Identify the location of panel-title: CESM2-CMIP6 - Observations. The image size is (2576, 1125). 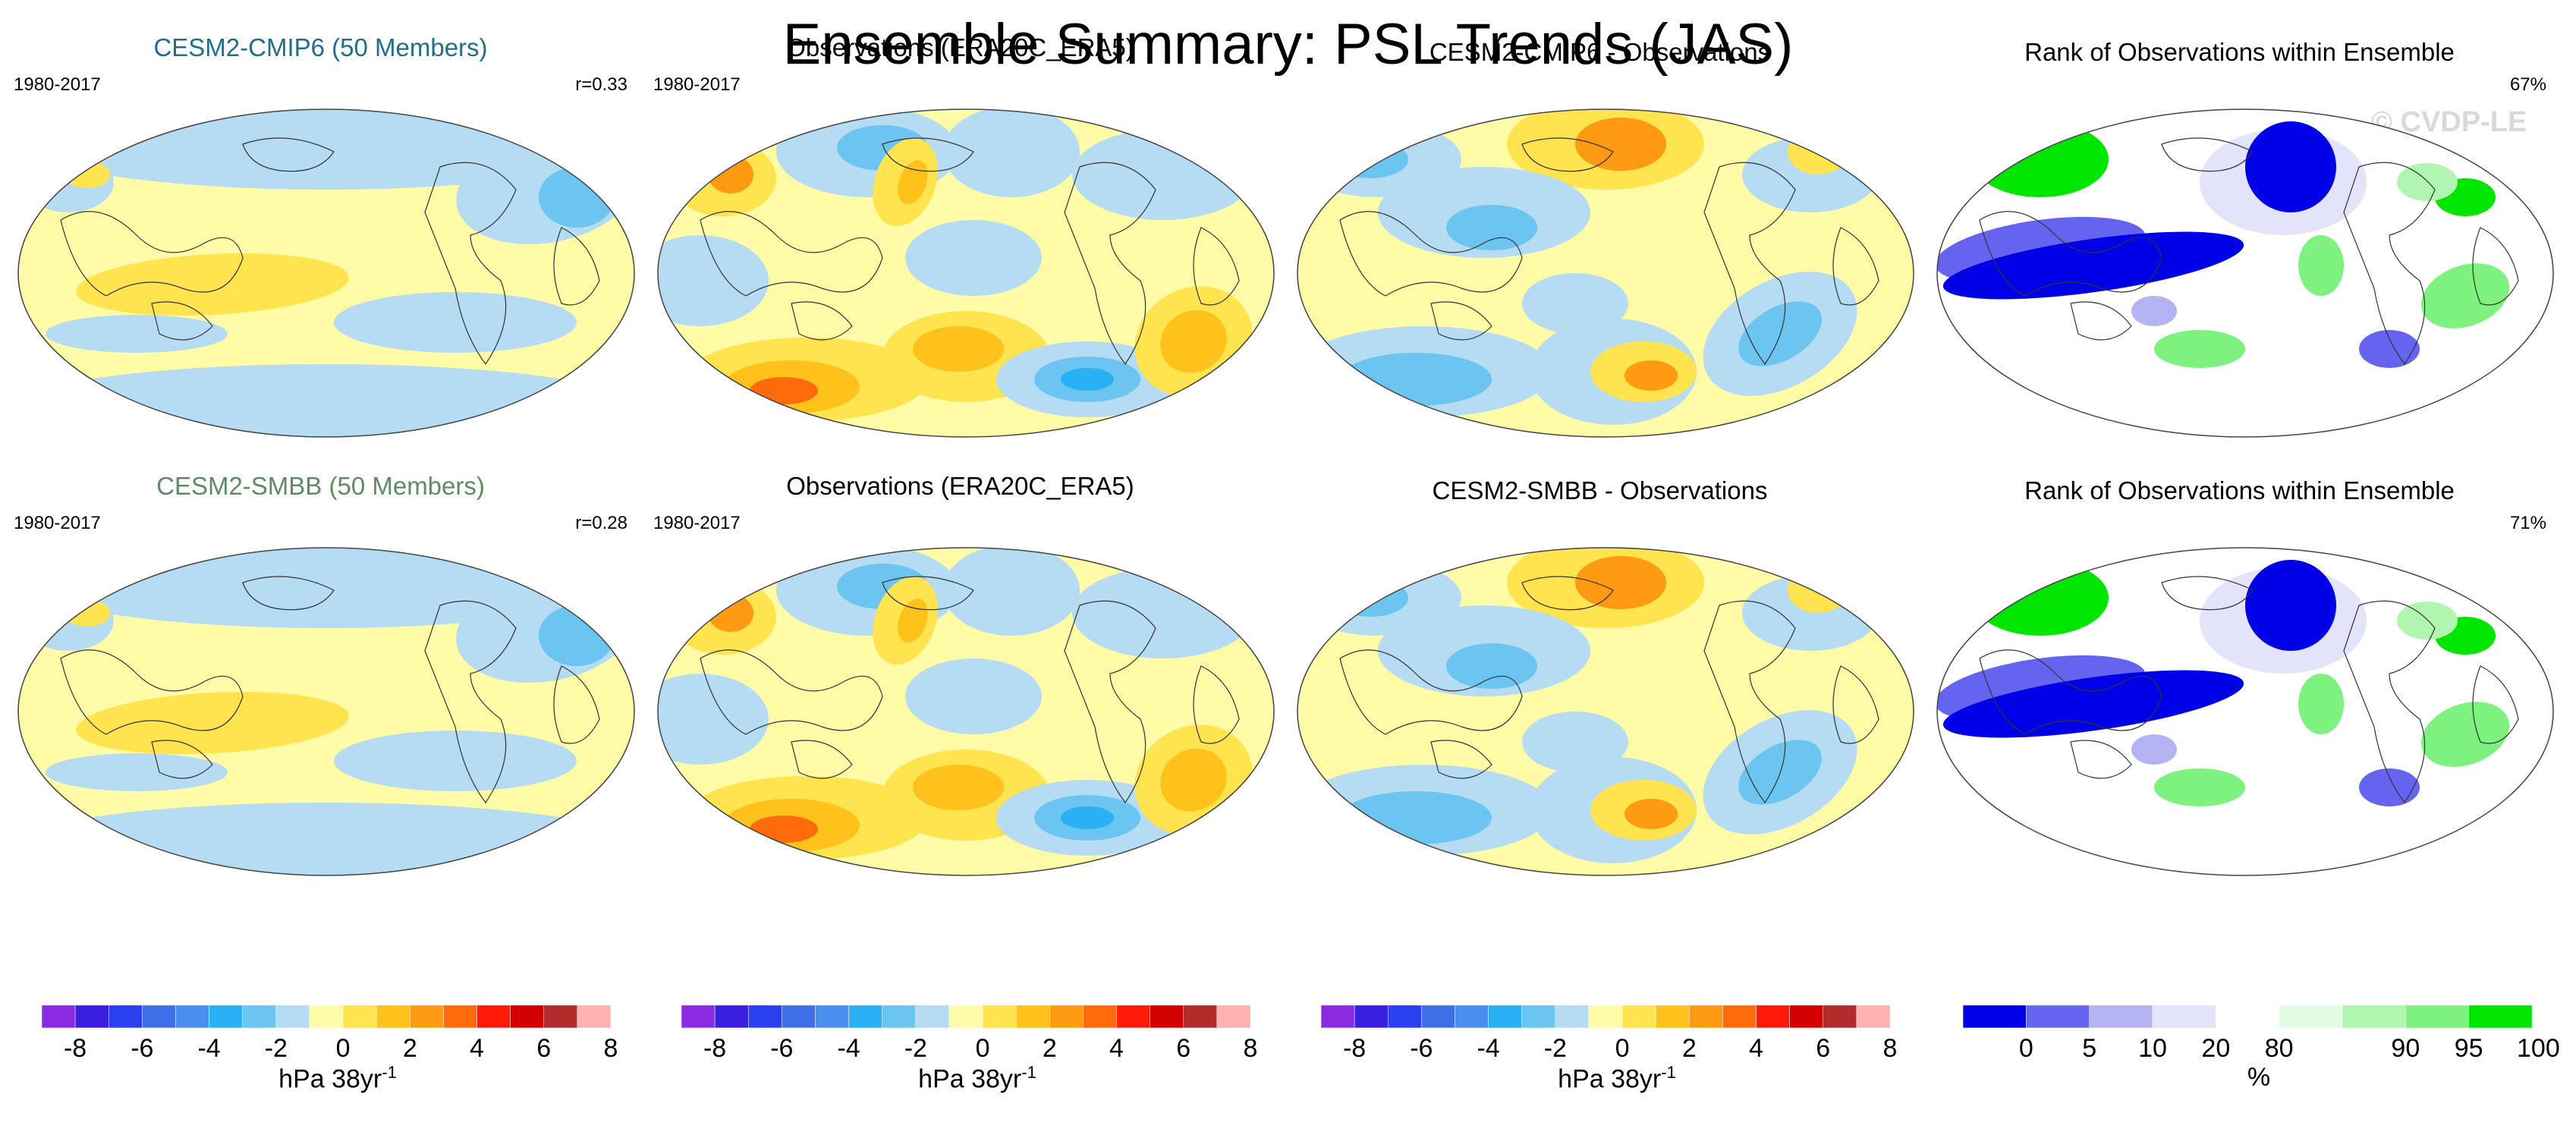
(1600, 52).